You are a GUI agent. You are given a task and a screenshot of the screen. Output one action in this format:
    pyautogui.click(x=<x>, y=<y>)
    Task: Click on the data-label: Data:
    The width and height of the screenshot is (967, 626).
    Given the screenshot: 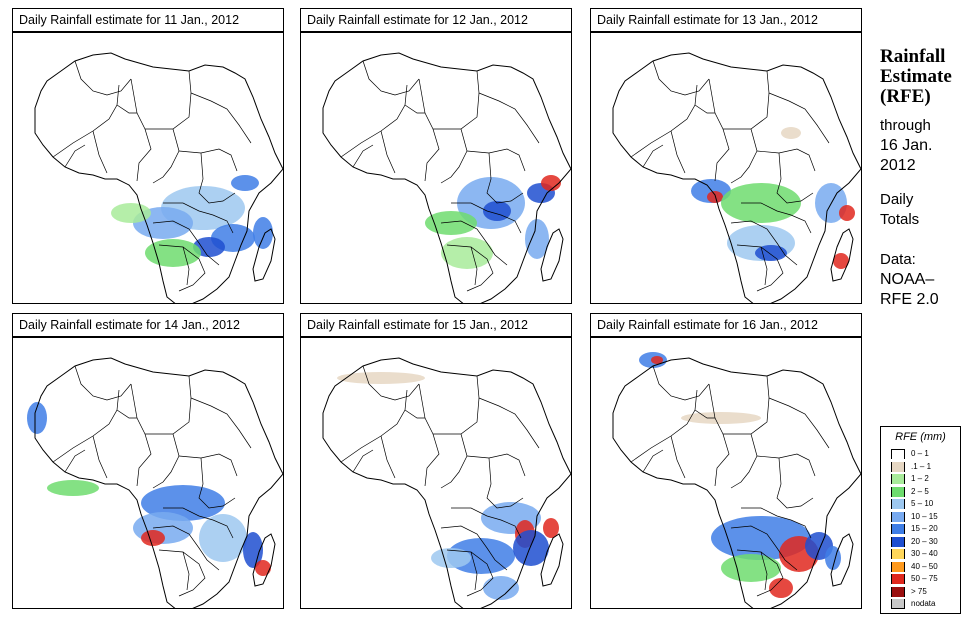 What is the action you would take?
    pyautogui.click(x=898, y=259)
    